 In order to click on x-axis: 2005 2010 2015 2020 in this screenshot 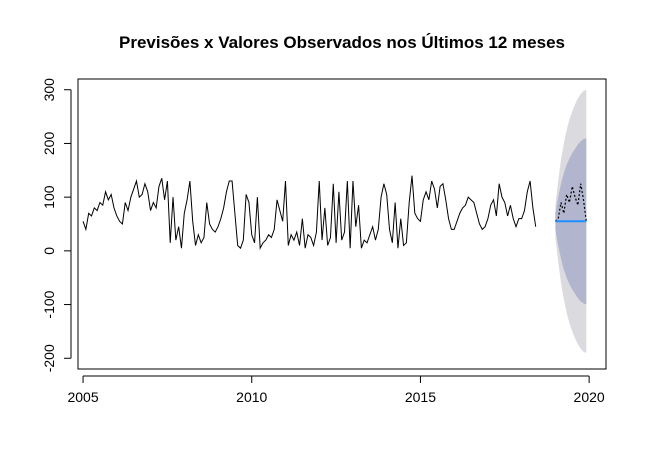, I will do `click(336, 390)`.